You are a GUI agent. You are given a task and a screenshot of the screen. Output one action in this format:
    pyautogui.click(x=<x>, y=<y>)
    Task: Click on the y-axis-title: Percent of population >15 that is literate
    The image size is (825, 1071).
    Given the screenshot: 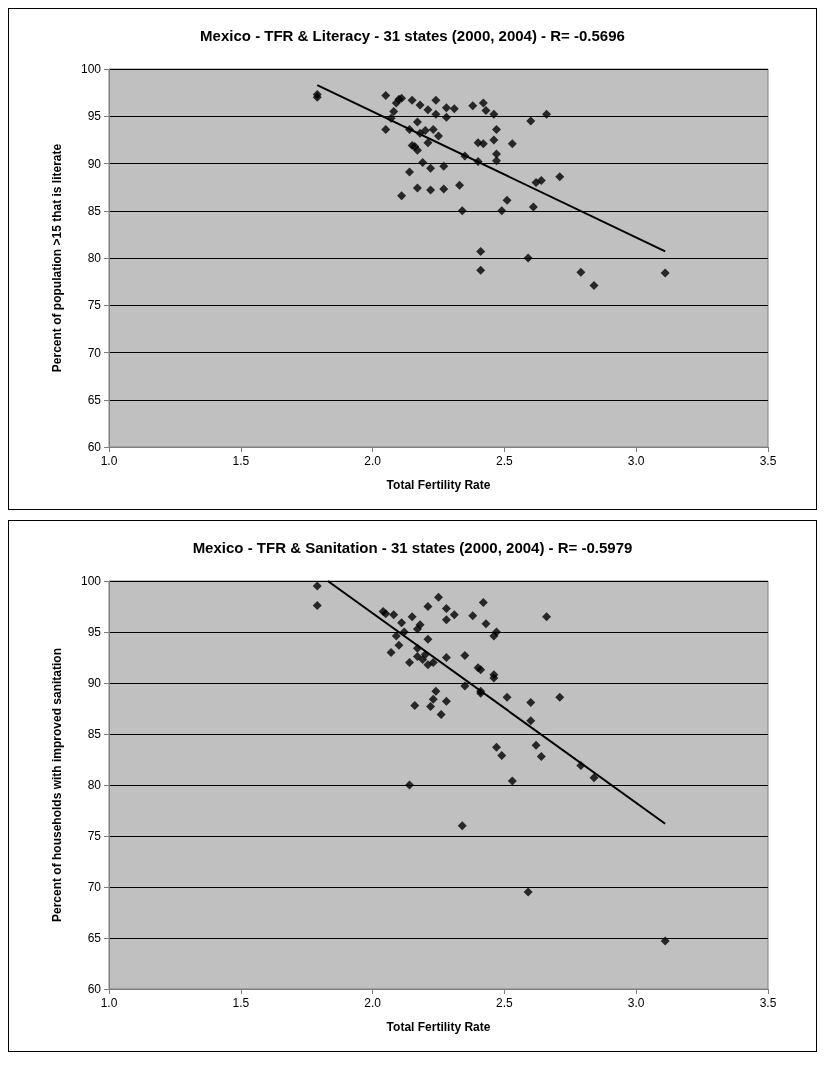 What is the action you would take?
    pyautogui.click(x=57, y=258)
    